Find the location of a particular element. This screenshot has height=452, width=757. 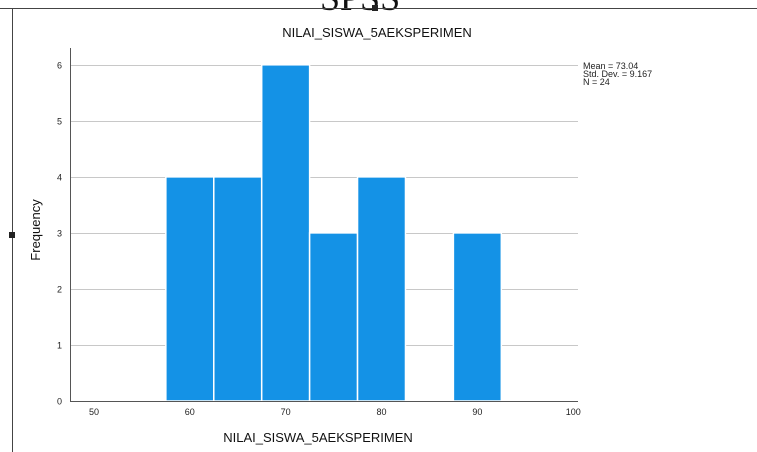

y-tick-label: 5 is located at coordinates (59, 122).